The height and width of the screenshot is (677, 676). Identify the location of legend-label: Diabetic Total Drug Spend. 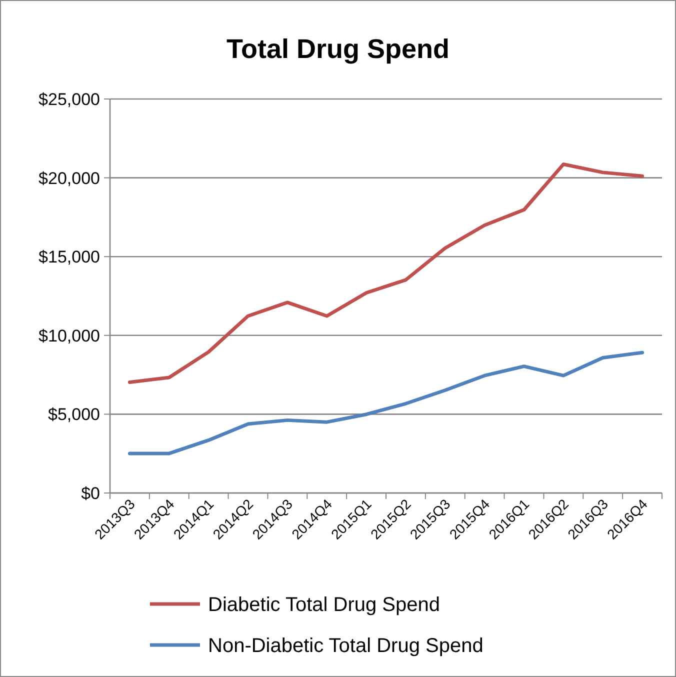
(324, 605).